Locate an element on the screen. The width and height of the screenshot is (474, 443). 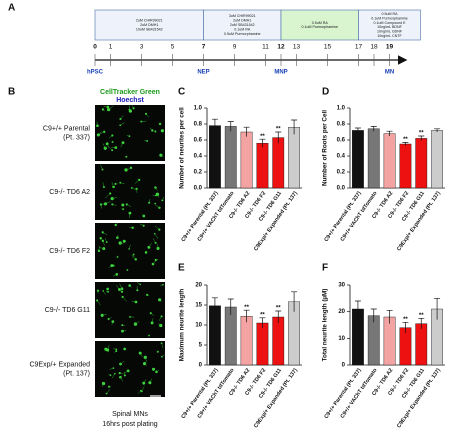
day-label: 9 is located at coordinates (235, 47).